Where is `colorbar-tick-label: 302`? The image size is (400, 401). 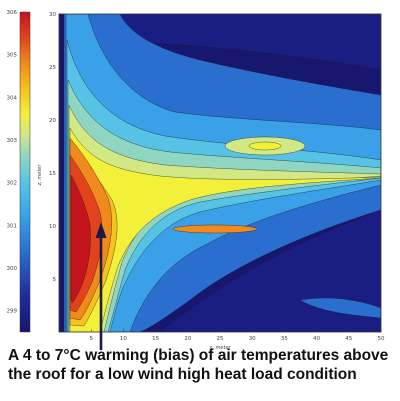 colorbar-tick-label: 302 is located at coordinates (12, 184).